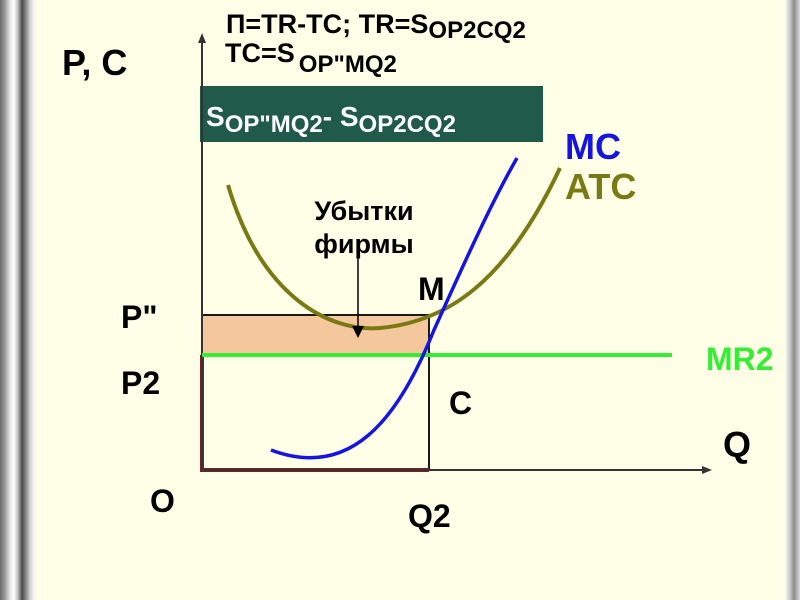 This screenshot has height=600, width=800. I want to click on tc-text: TC=S, so click(260, 53).